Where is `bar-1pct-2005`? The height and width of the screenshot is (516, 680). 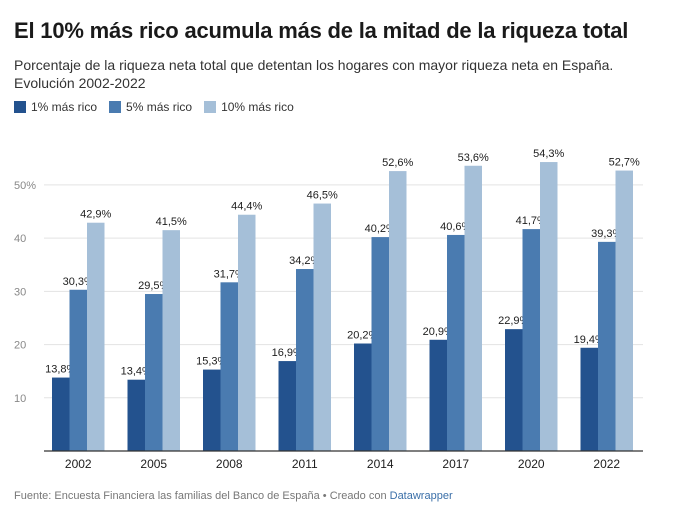
bar-1pct-2005 is located at coordinates (136, 415).